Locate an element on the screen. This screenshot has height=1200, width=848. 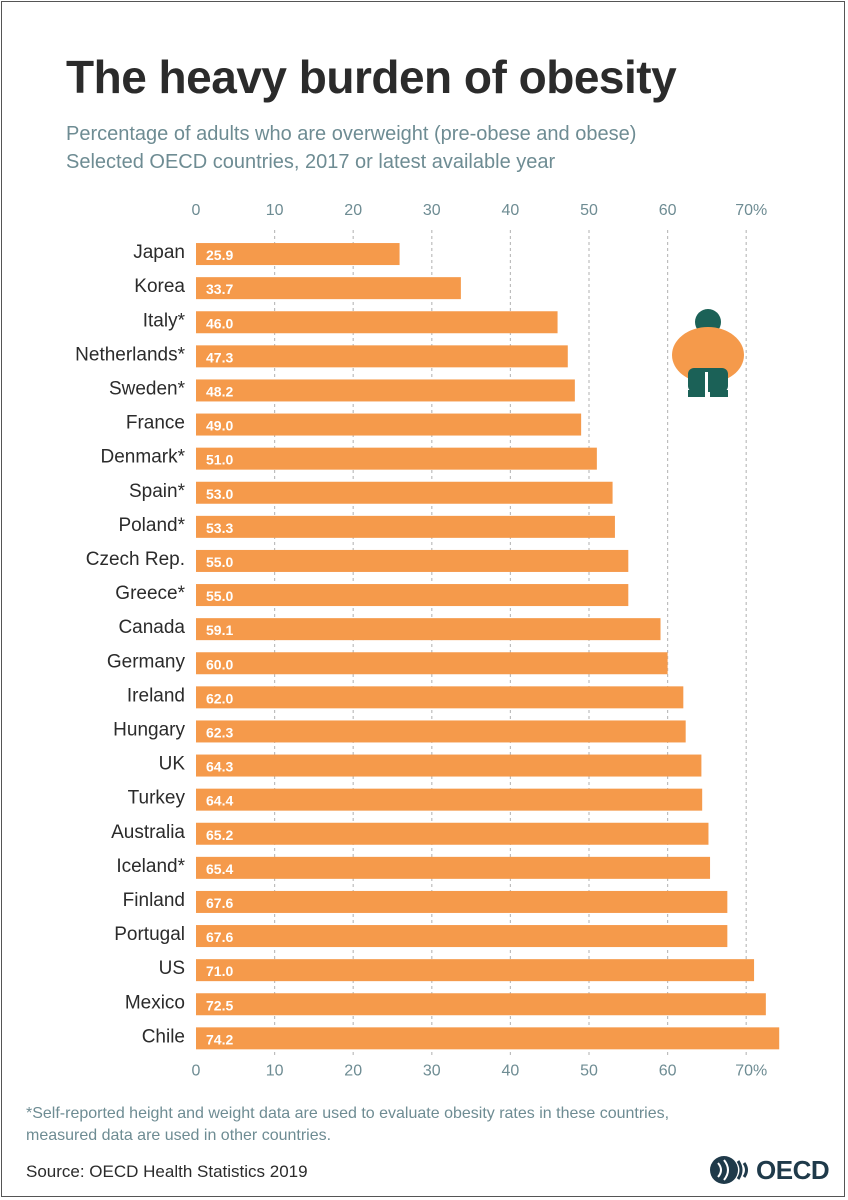
x-tick-label-bottom: 40 is located at coordinates (511, 1070).